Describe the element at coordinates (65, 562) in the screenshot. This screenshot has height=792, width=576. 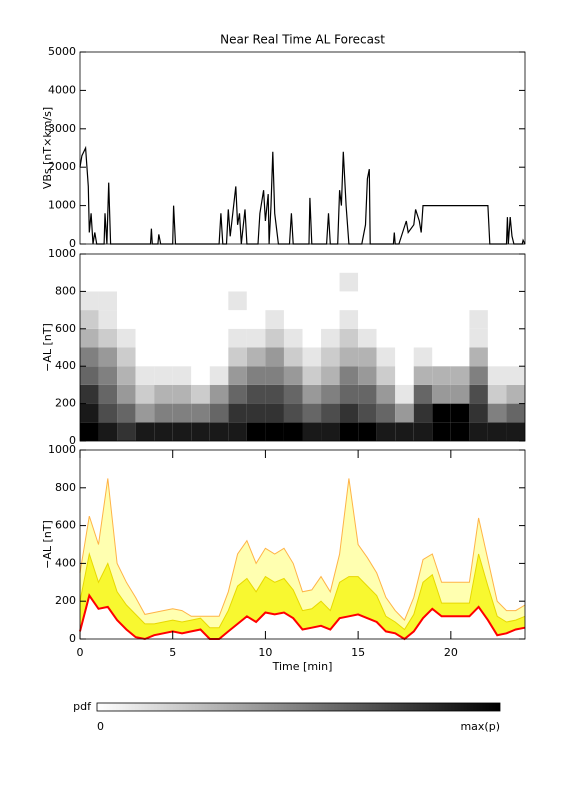
I see `y-tick-label: 400` at that location.